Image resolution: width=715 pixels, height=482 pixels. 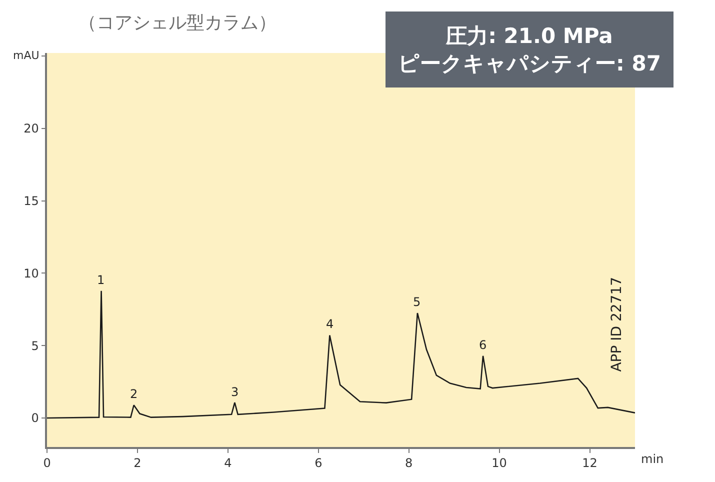 I want to click on annotation: APP ID 22717, so click(x=617, y=324).